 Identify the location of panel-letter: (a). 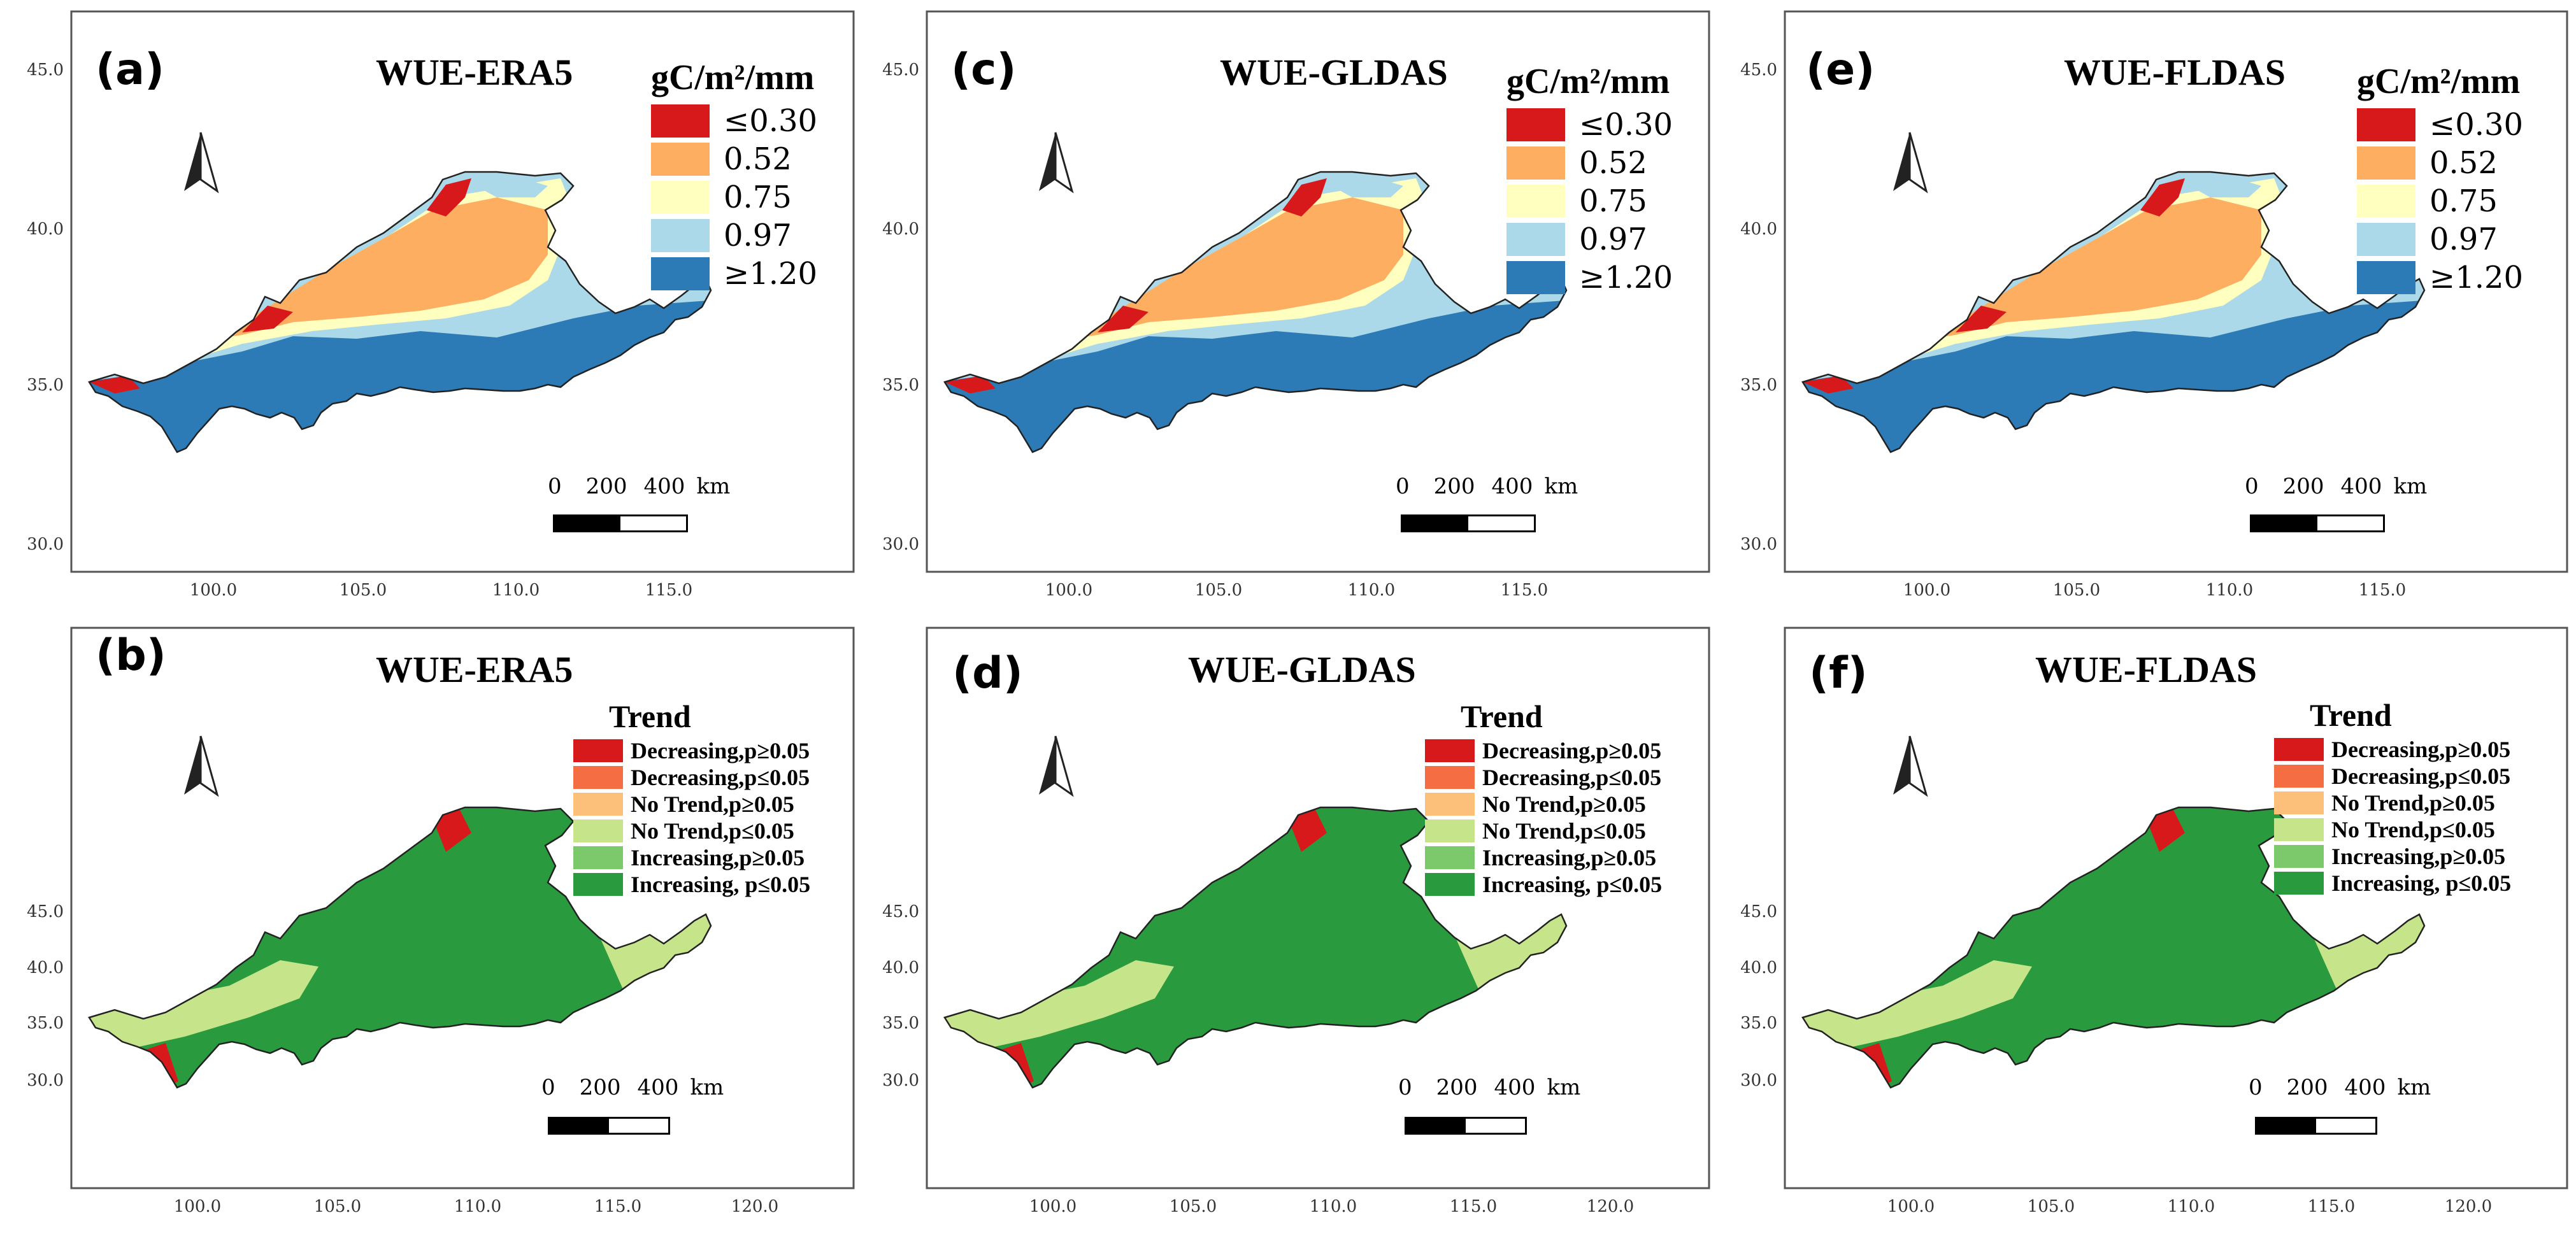
(131, 70).